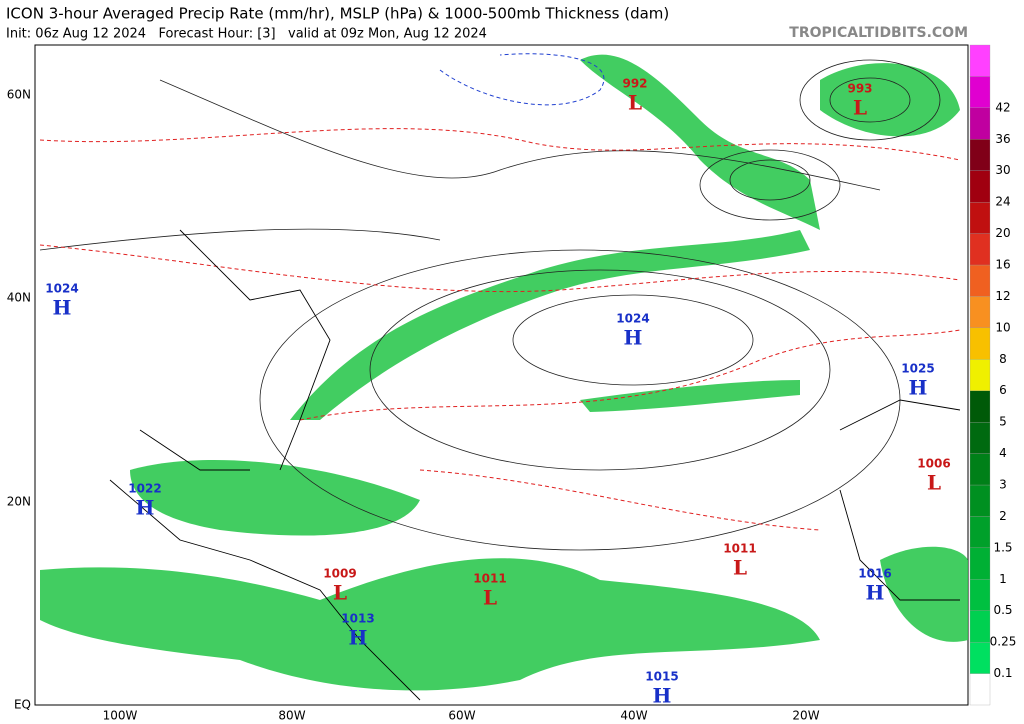  Describe the element at coordinates (1002, 265) in the screenshot. I see `colorbar-label: 16` at that location.